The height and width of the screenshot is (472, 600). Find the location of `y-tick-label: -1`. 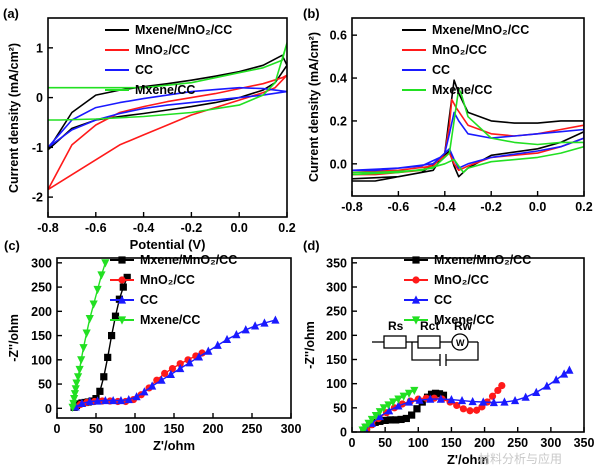

y-tick-label: -1 is located at coordinates (37, 148).